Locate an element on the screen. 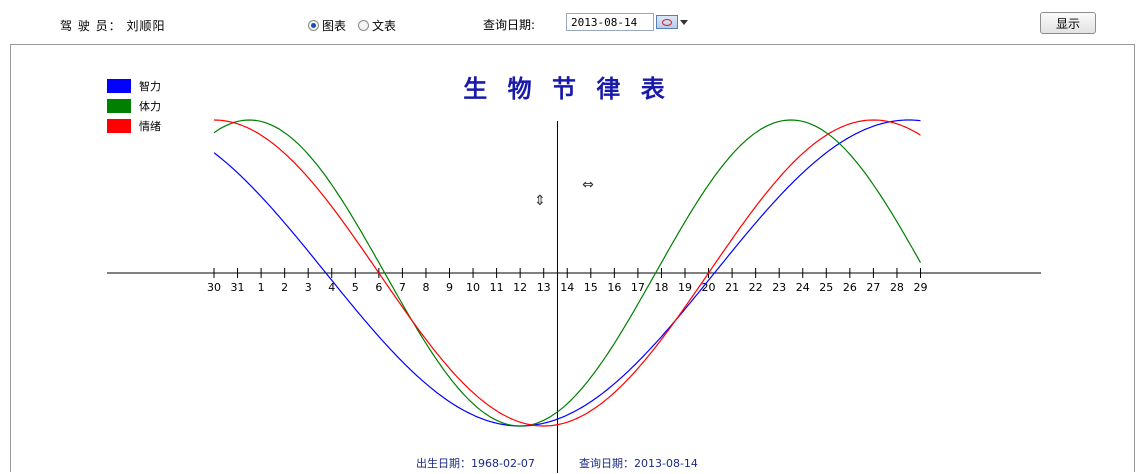  query-date-input is located at coordinates (610, 22).